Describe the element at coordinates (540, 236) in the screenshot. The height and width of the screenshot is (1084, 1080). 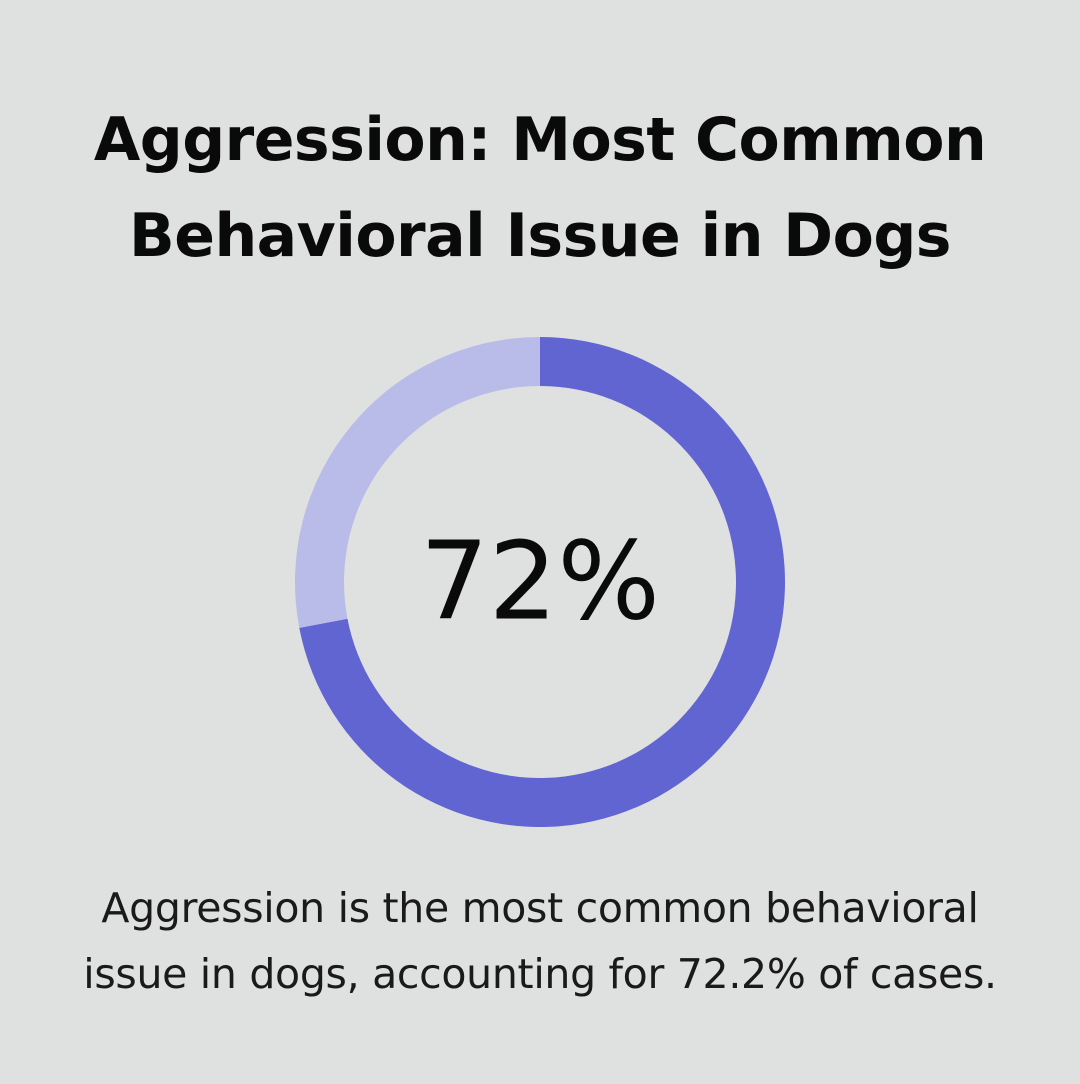
I see `chart-title-line-2: Behavioral Issue in Dogs` at that location.